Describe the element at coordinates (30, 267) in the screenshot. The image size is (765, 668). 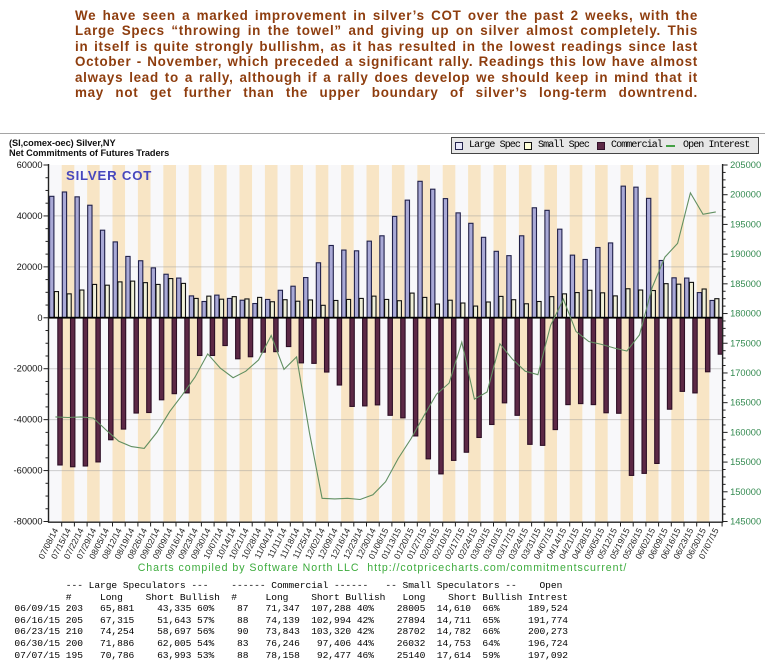
I see `svg-text: 20000` at that location.